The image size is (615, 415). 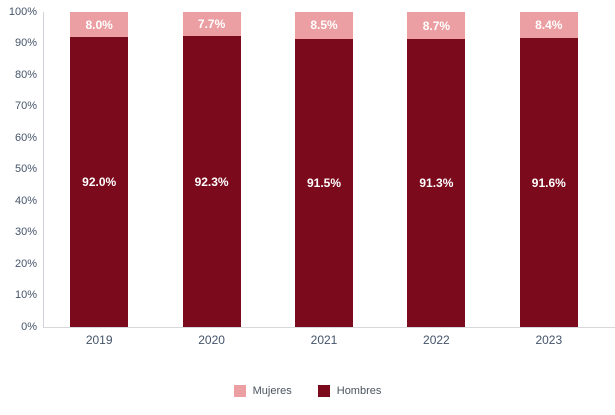 I want to click on bar-value-label: 7.7%, so click(x=211, y=24).